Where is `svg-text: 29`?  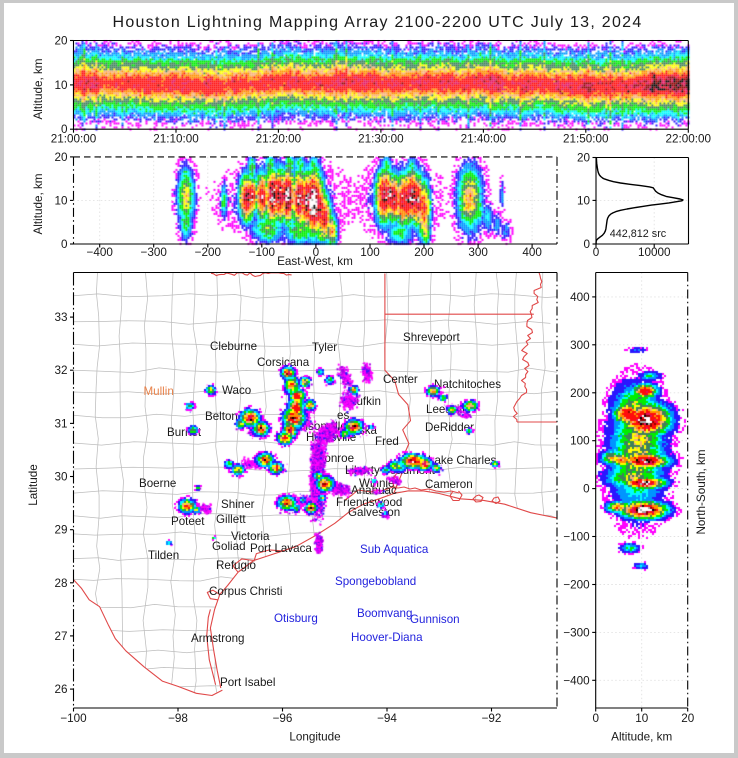
svg-text: 29 is located at coordinates (60, 530).